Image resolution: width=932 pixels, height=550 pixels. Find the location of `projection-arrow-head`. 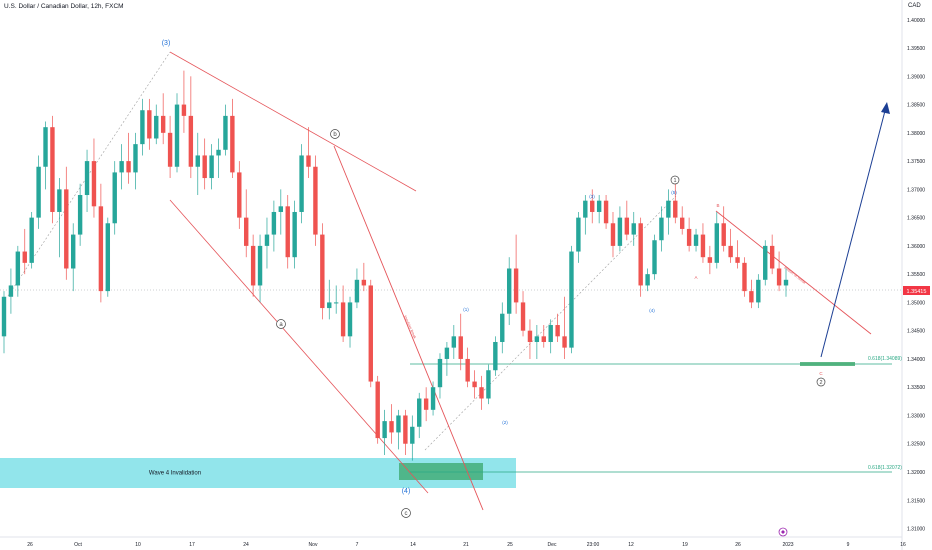

projection-arrow-head is located at coordinates (885, 108).